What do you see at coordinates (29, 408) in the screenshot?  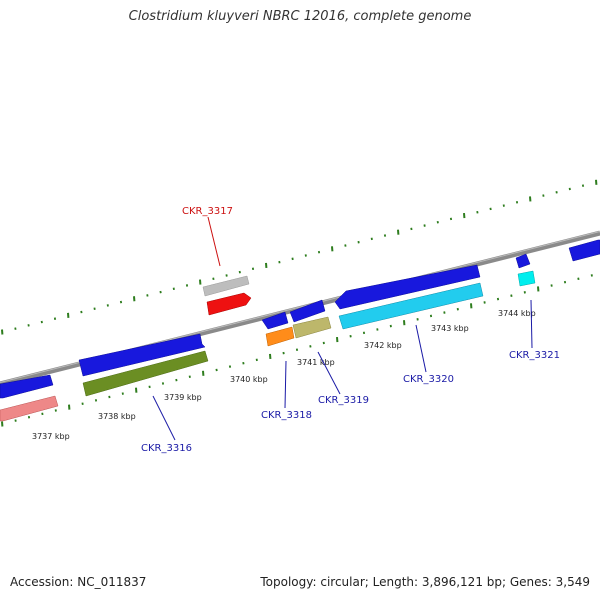 I see `gene-feature-pink` at bounding box center [29, 408].